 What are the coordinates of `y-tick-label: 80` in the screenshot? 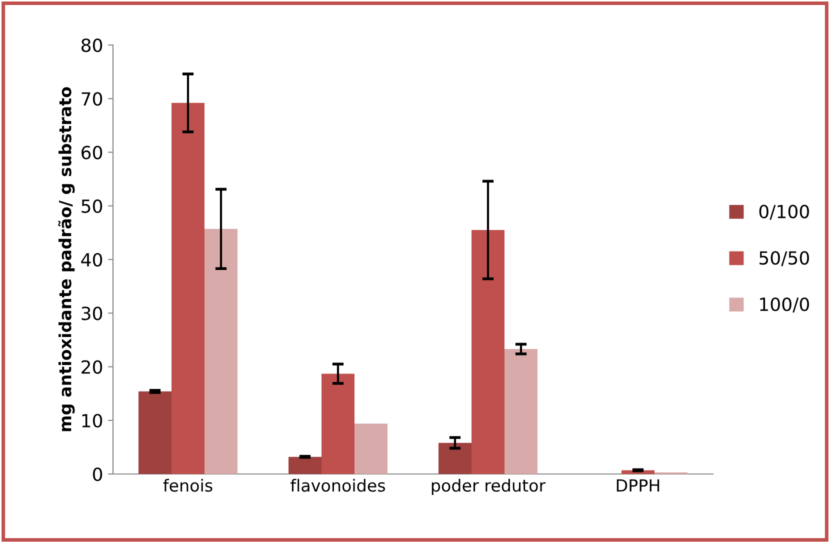 It's located at (92, 45).